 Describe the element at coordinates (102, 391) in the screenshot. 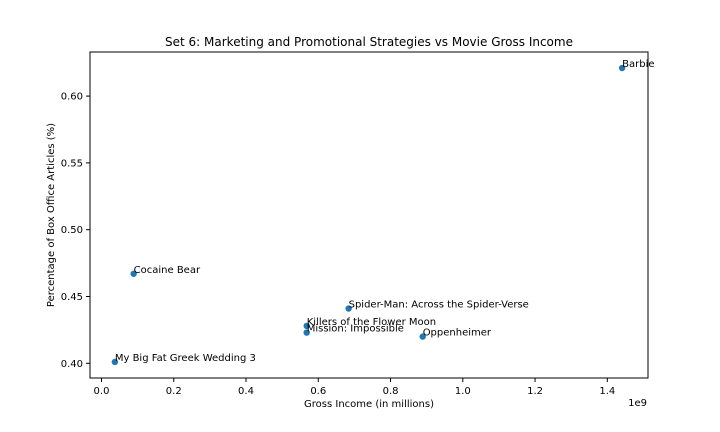

I see `x-tick-label: 0.0` at that location.